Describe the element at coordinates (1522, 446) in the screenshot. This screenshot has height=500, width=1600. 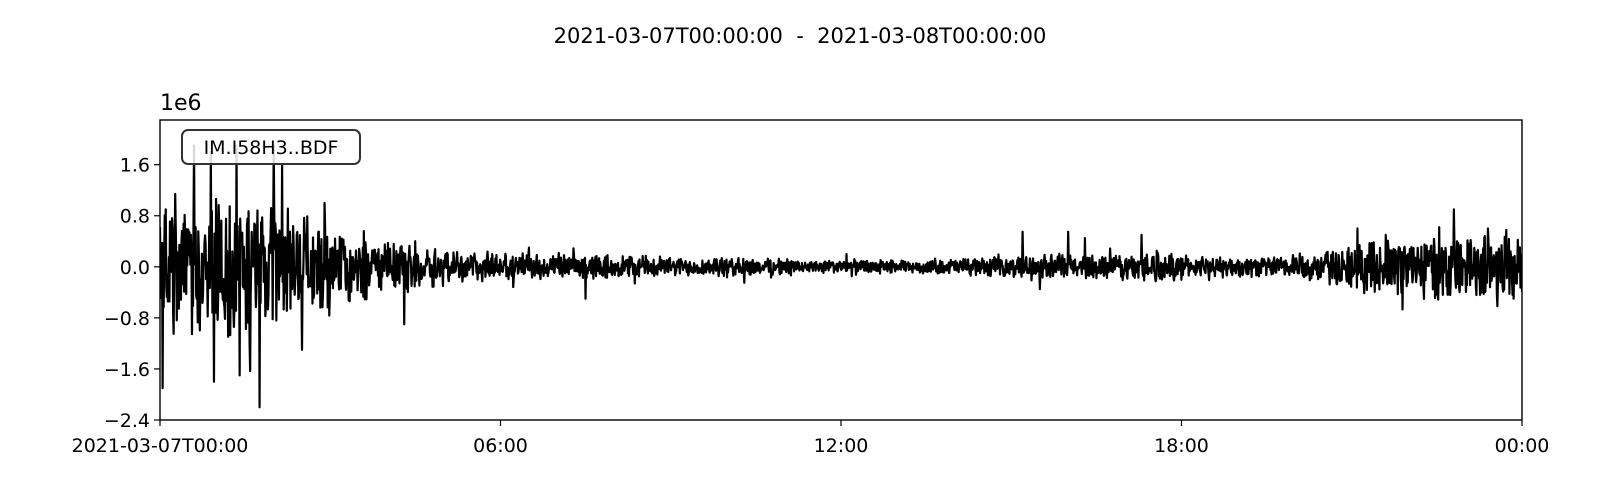
I see `x-tick-label: 00:00` at that location.